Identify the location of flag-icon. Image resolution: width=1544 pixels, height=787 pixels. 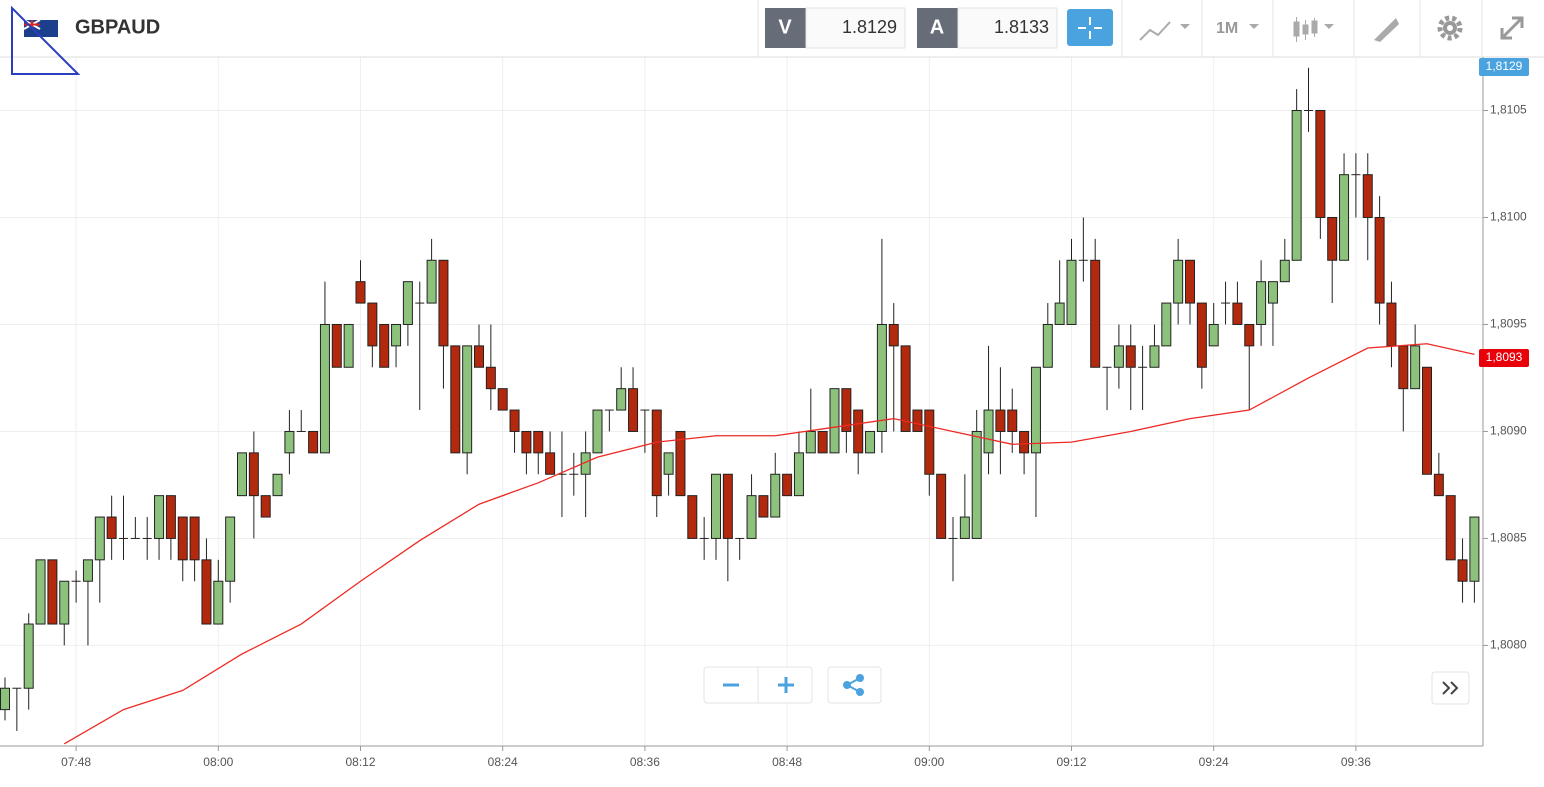
(40, 28).